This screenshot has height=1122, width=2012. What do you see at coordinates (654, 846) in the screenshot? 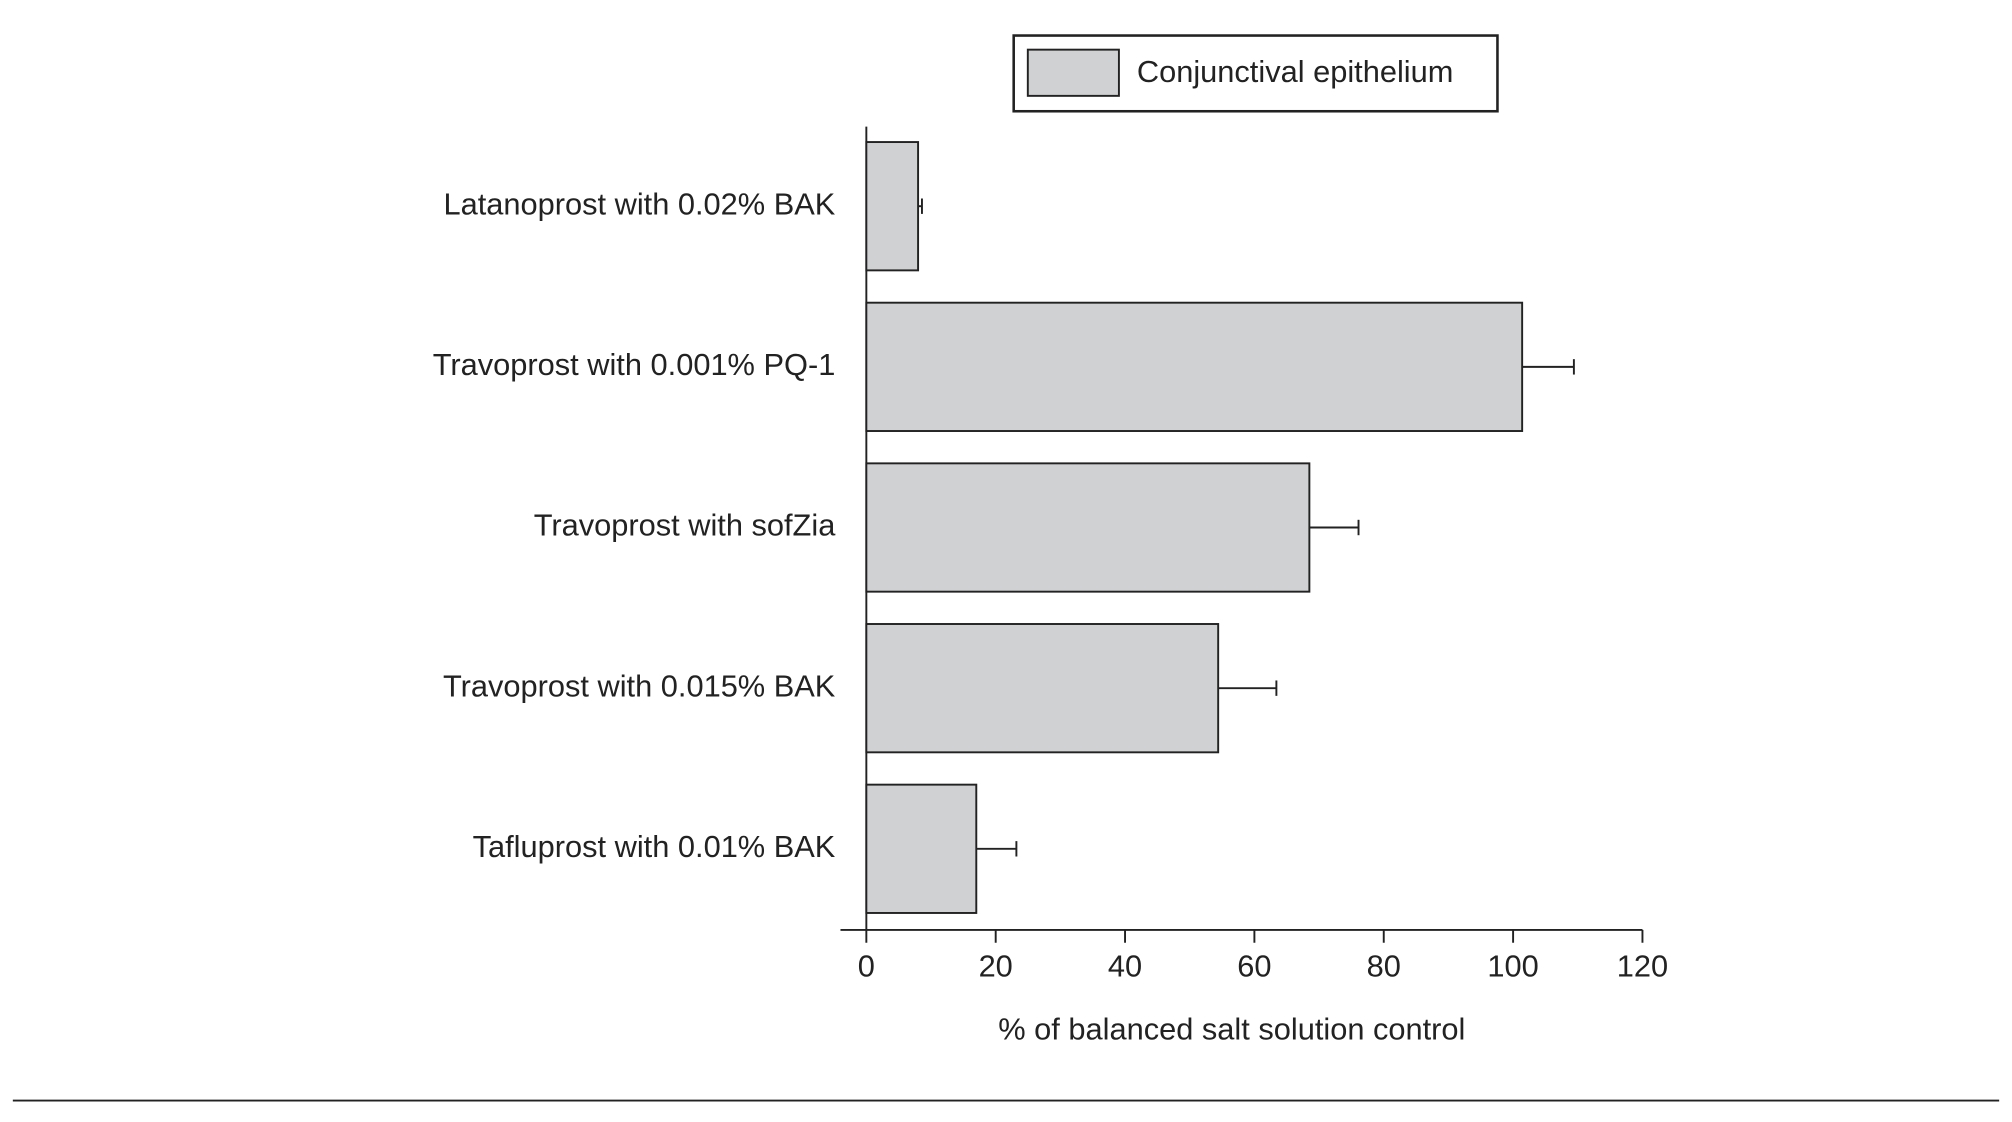
I see `y-tick-label: Tafluprost with 0.01% BAK` at bounding box center [654, 846].